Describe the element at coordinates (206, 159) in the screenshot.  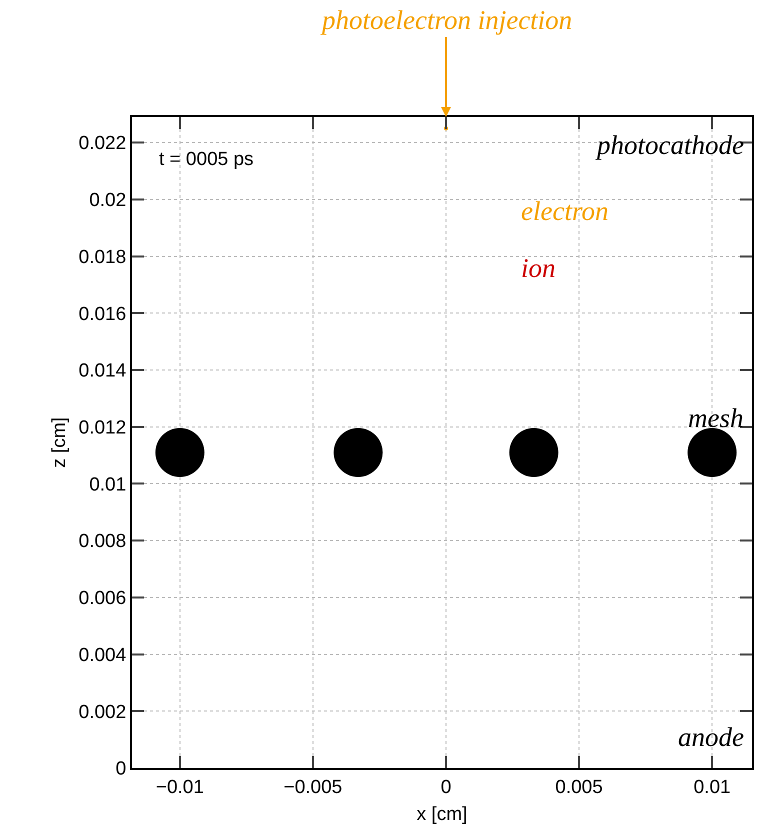
I see `annotation: t = 0005 ps` at that location.